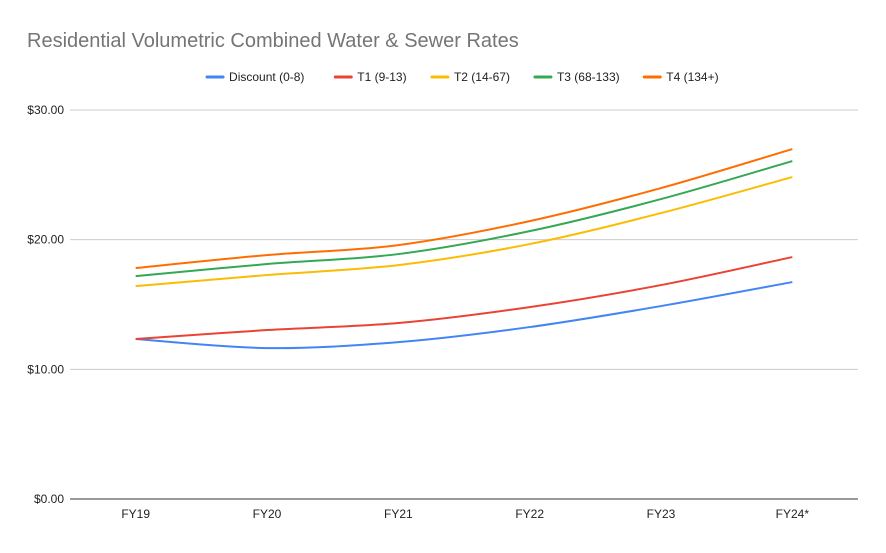 This screenshot has width=886, height=553. Describe the element at coordinates (588, 77) in the screenshot. I see `legend-label: T3 (68-133)` at that location.